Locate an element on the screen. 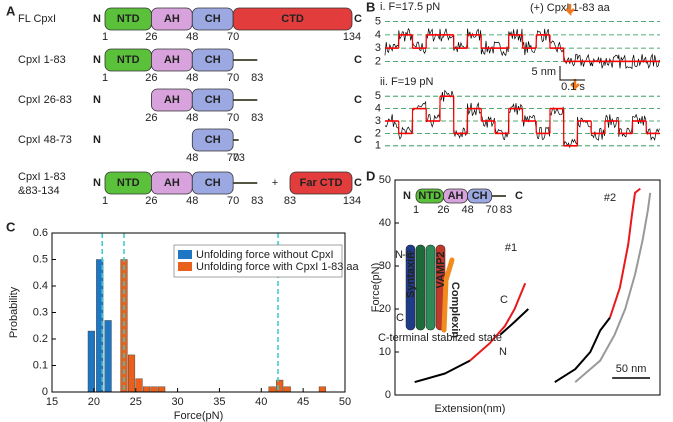 This screenshot has height=422, width=673. joiner: + is located at coordinates (275, 183).